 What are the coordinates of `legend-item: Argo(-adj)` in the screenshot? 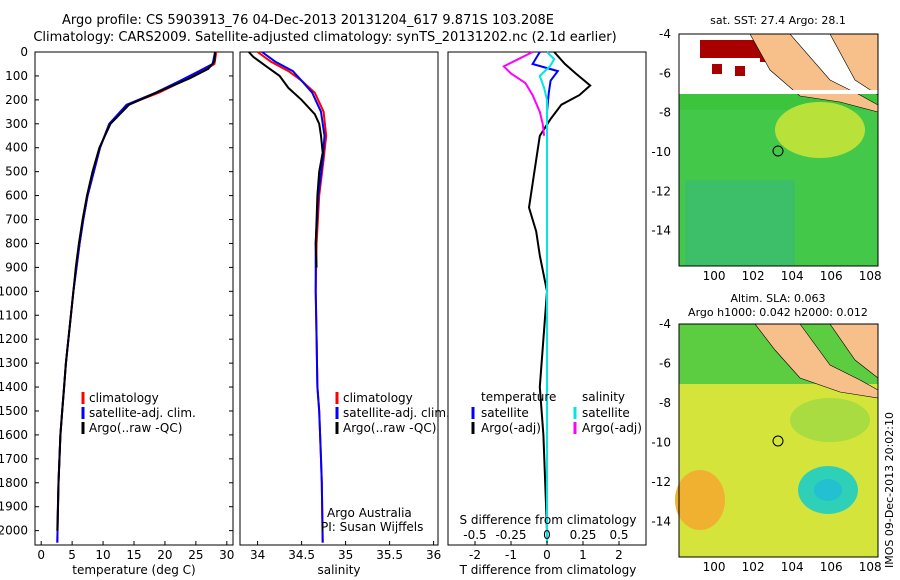 It's located at (511, 428).